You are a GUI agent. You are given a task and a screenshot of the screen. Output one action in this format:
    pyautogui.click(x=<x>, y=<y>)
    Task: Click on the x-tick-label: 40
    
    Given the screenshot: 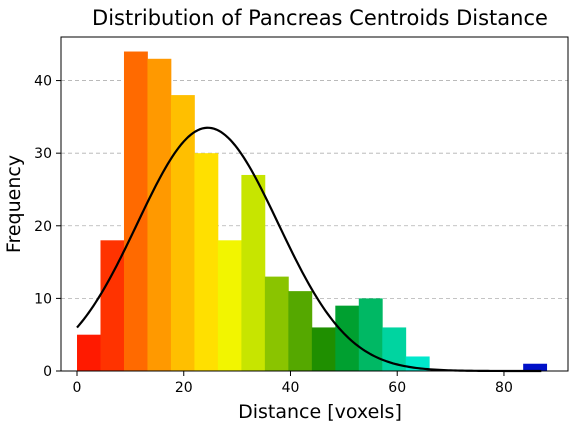 What is the action you would take?
    pyautogui.click(x=291, y=388)
    